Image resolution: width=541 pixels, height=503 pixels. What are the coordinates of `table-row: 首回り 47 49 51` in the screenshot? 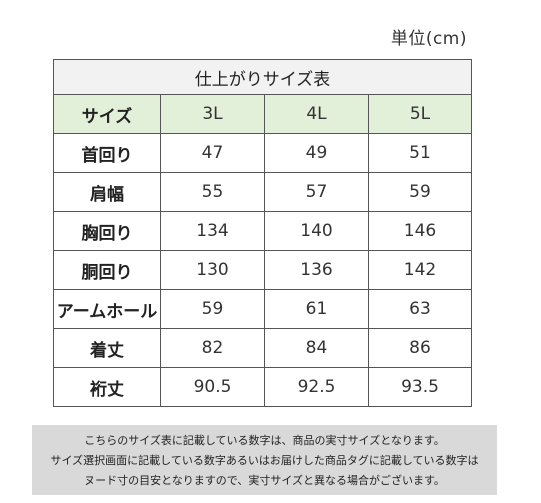 It's located at (262, 153).